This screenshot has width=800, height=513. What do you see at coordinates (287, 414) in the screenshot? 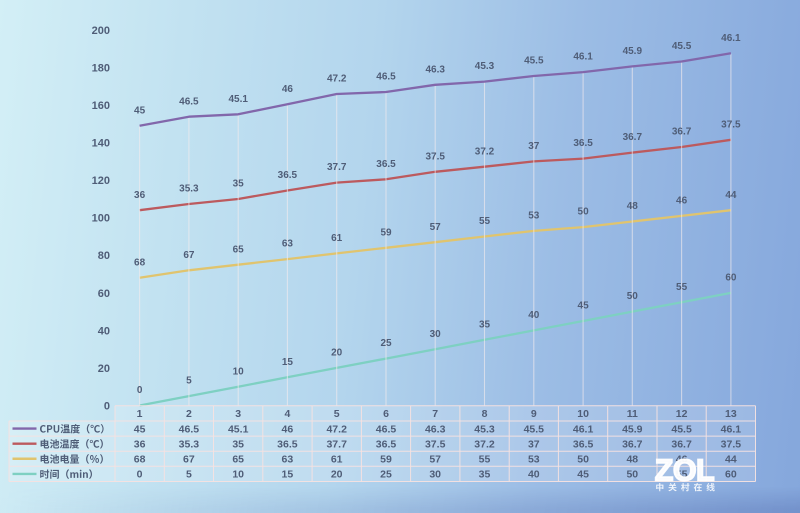
I see `svg-text: 4` at bounding box center [287, 414].